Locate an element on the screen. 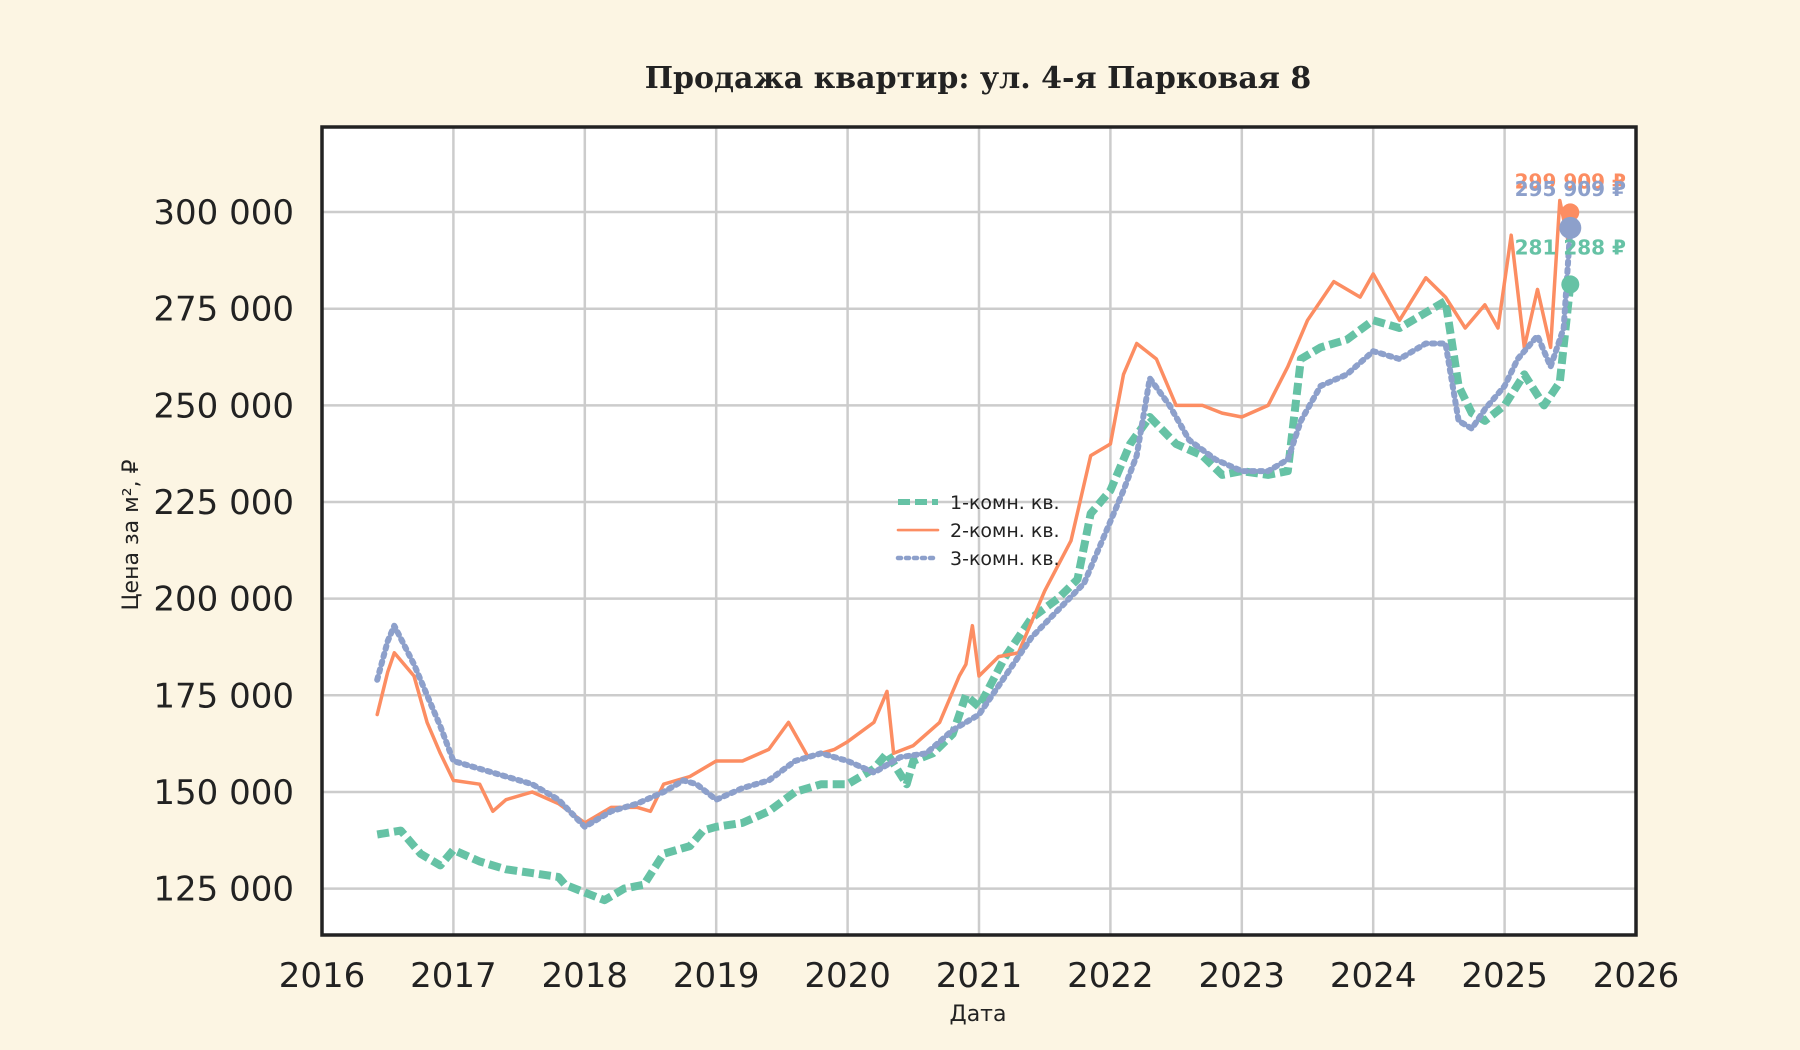 The width and height of the screenshot is (1800, 1050). x-tick-label: 2023 is located at coordinates (1242, 976).